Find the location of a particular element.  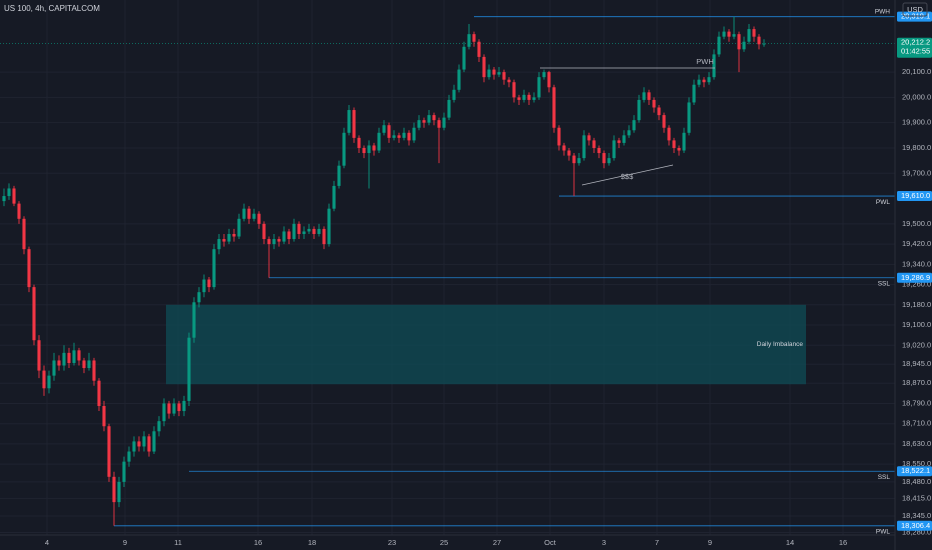

level-name: SSL is located at coordinates (884, 477).